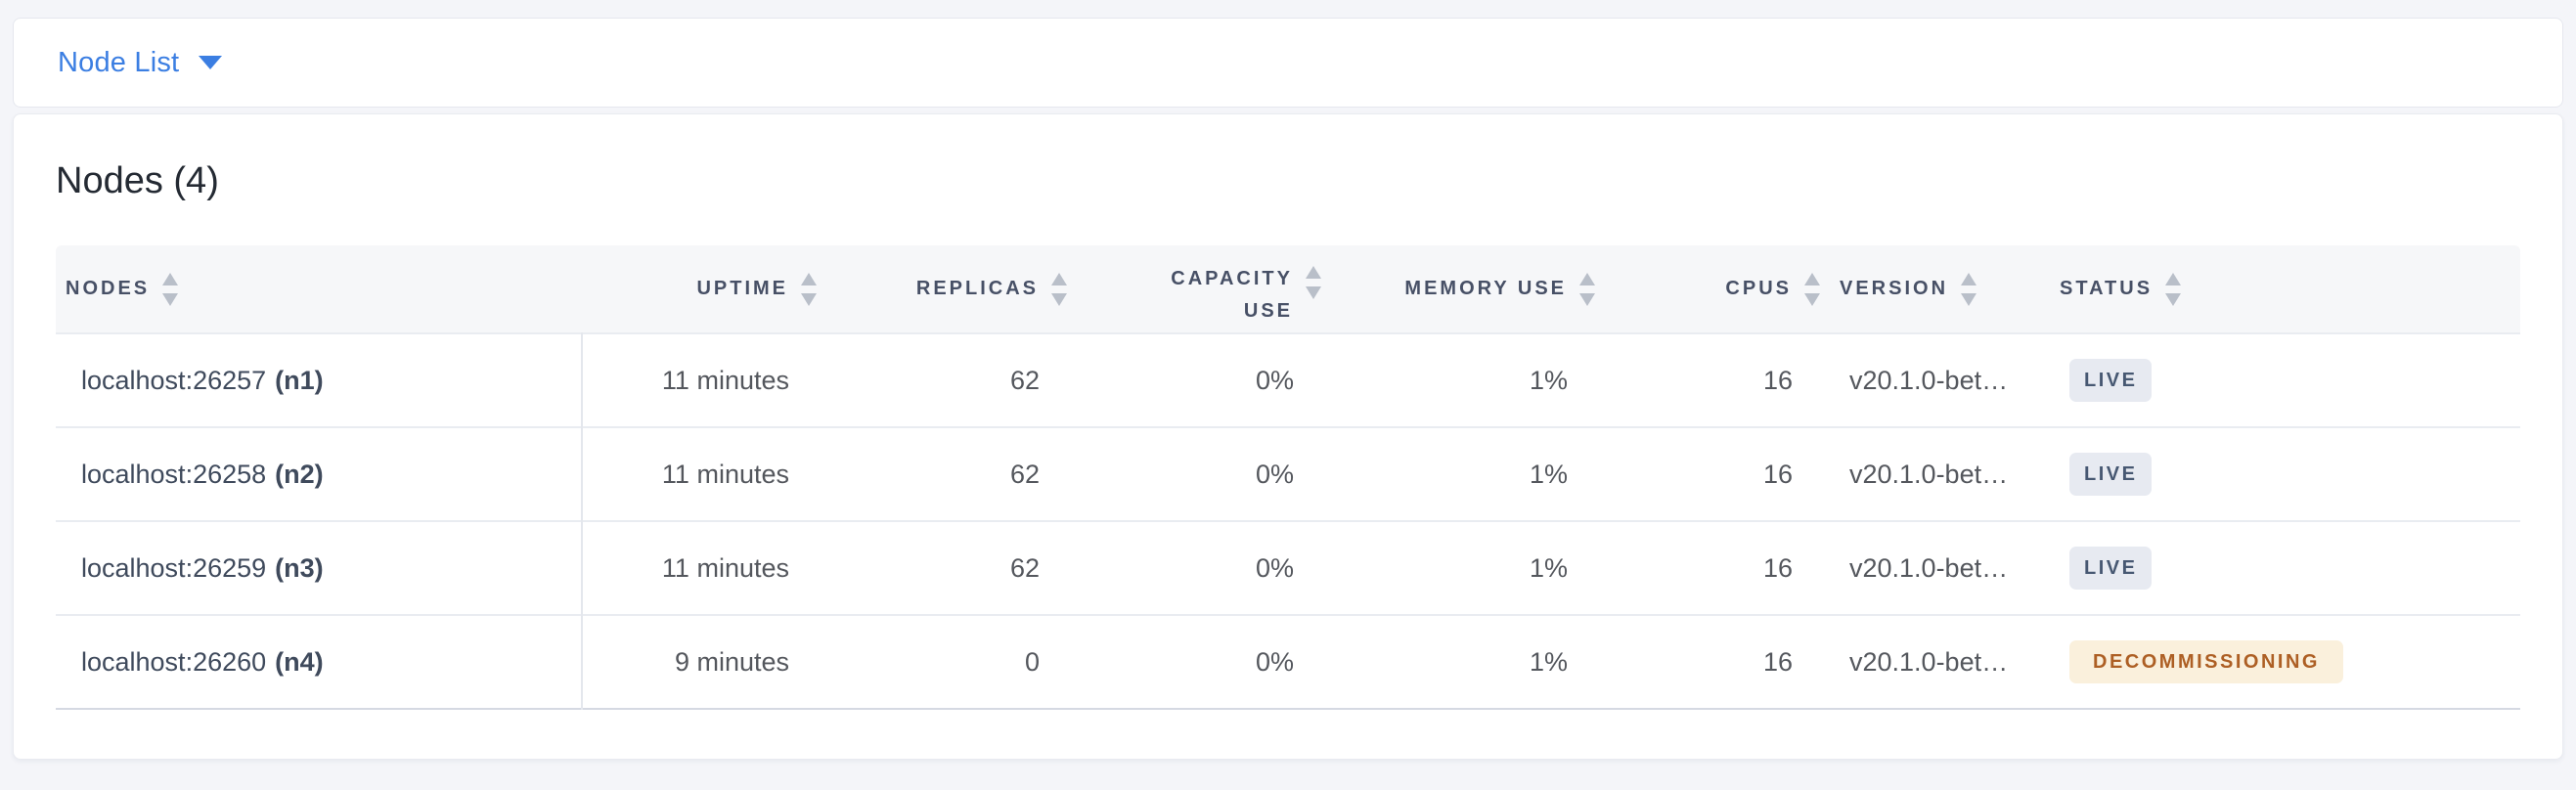  I want to click on node-id: (n1), so click(299, 380).